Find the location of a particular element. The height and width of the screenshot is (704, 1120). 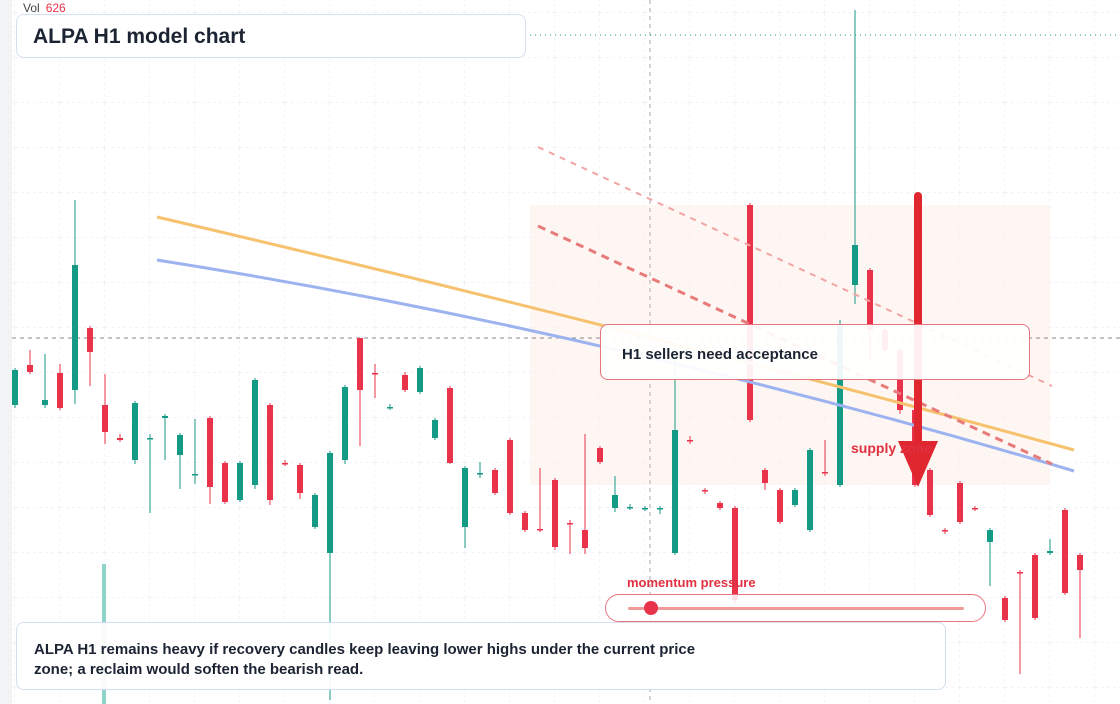

slider-track is located at coordinates (796, 608).